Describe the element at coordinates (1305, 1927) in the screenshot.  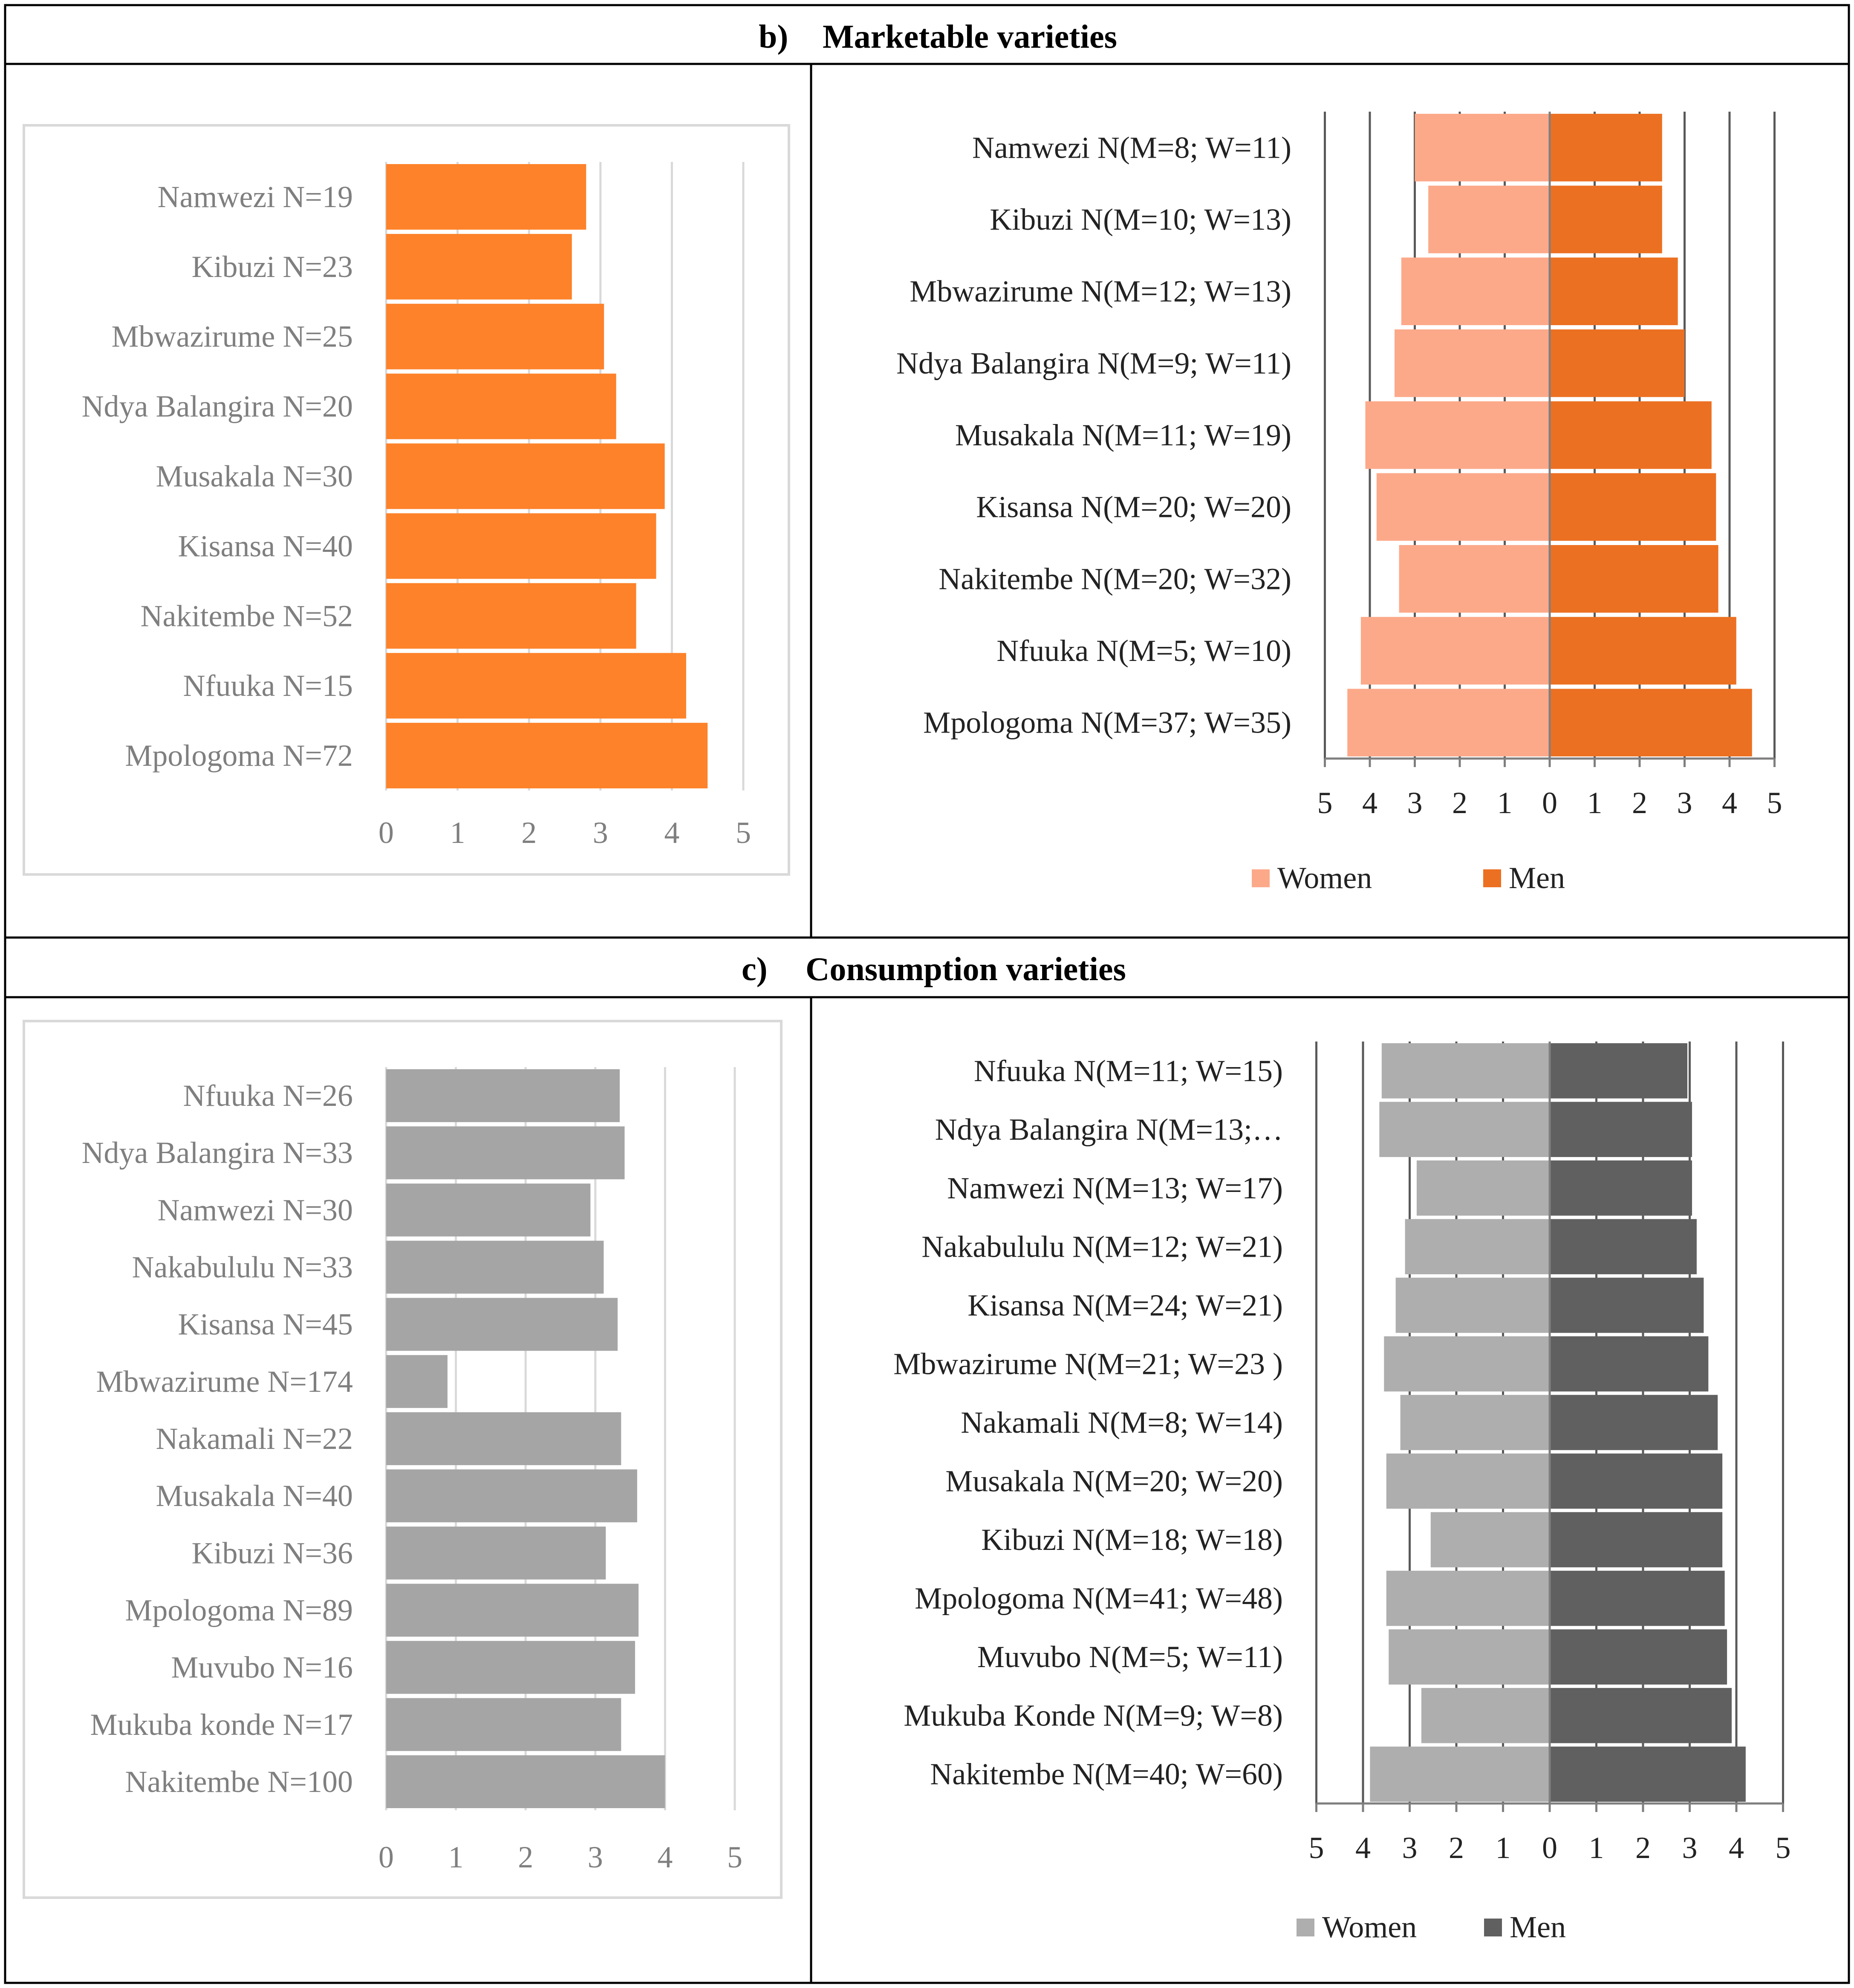
I see `legend-swatch-women` at that location.